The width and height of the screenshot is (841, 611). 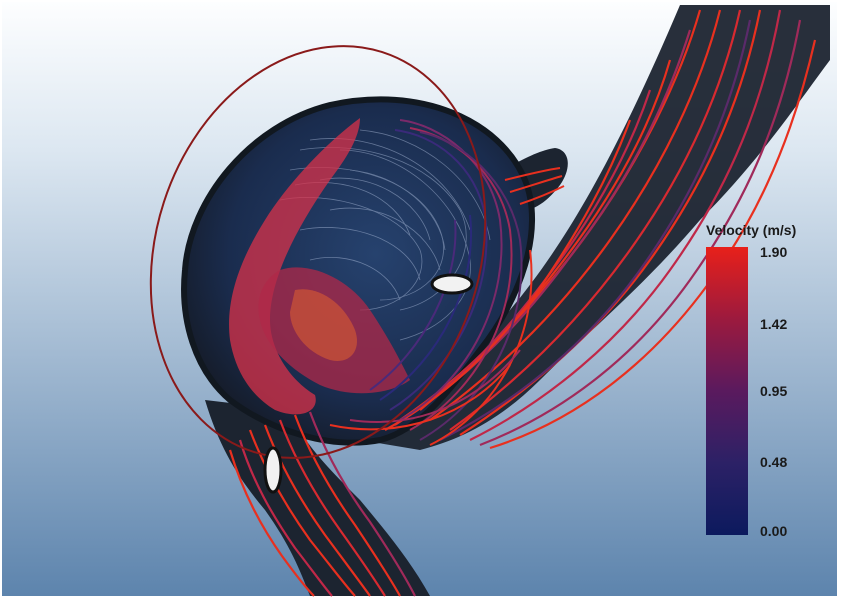 I want to click on legend-tick: 0.95, so click(x=774, y=391).